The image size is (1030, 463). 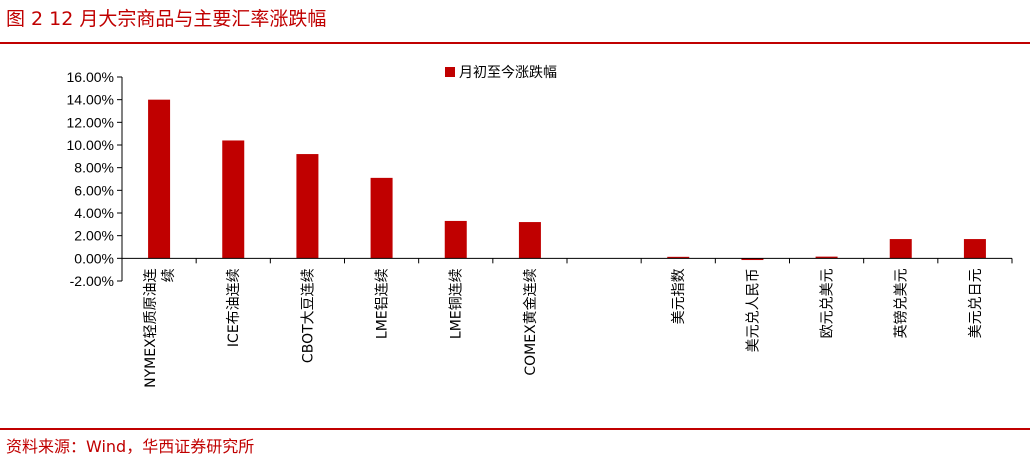 I want to click on y-tick-label: 4.00%, so click(x=94, y=213).